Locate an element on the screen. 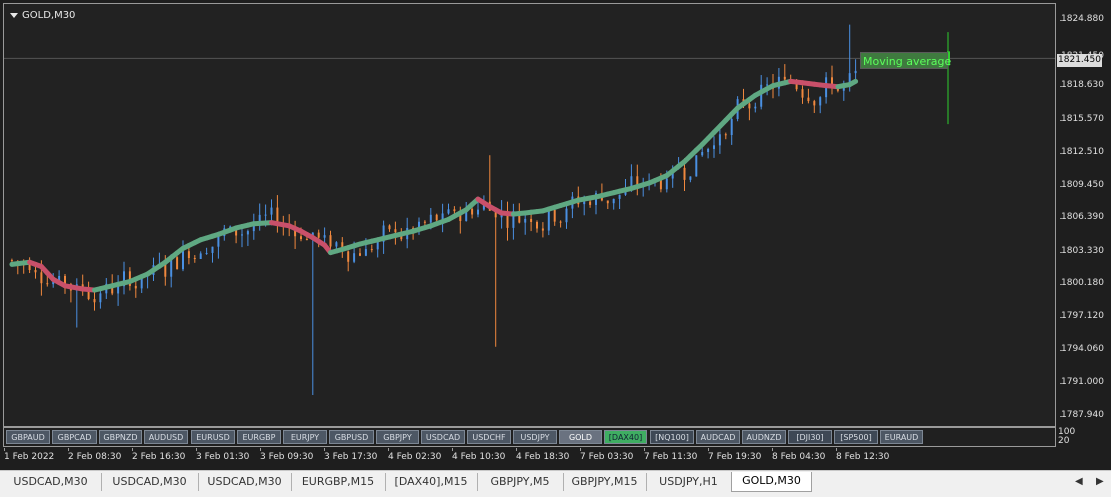  price-tick-label: 1800.180 is located at coordinates (1082, 283).